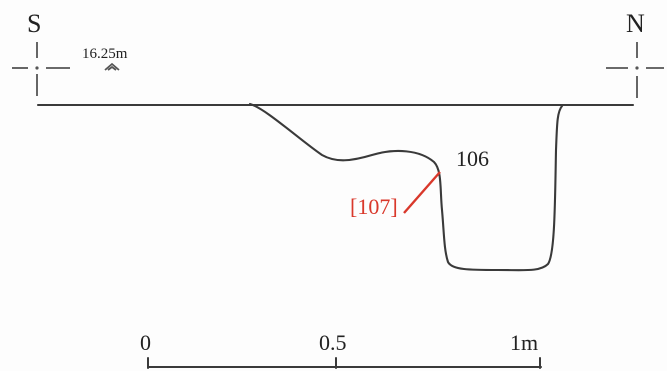 This screenshot has width=667, height=371. What do you see at coordinates (112, 66) in the screenshot?
I see `level-arrow-icon` at bounding box center [112, 66].